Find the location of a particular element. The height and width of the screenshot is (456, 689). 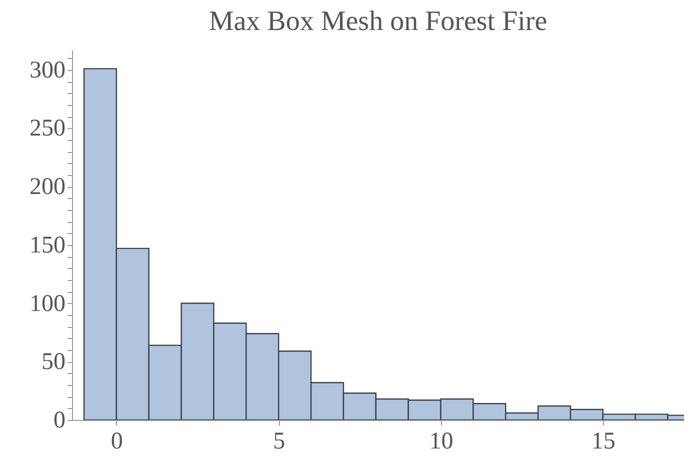

y-tick-label: 250 is located at coordinates (48, 129).